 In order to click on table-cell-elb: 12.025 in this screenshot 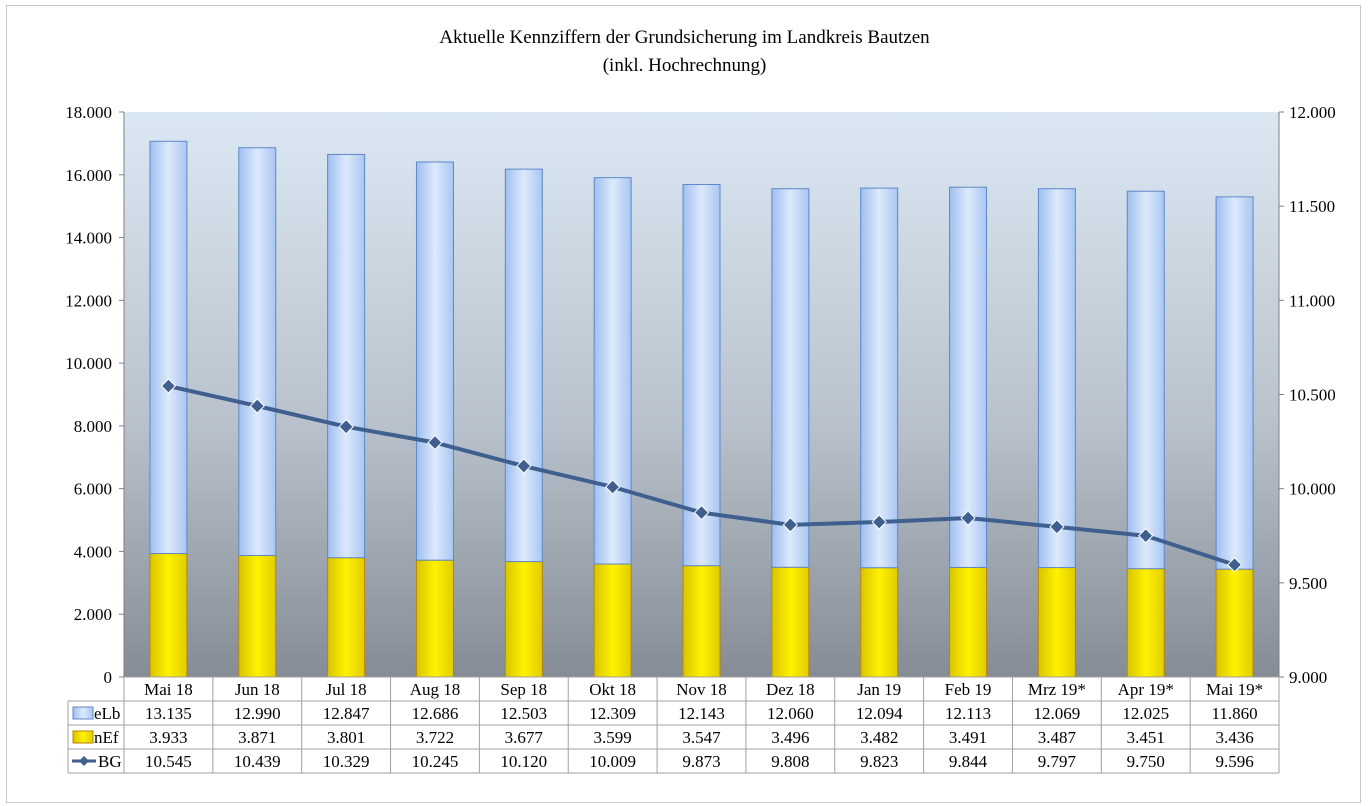, I will do `click(1145, 713)`.